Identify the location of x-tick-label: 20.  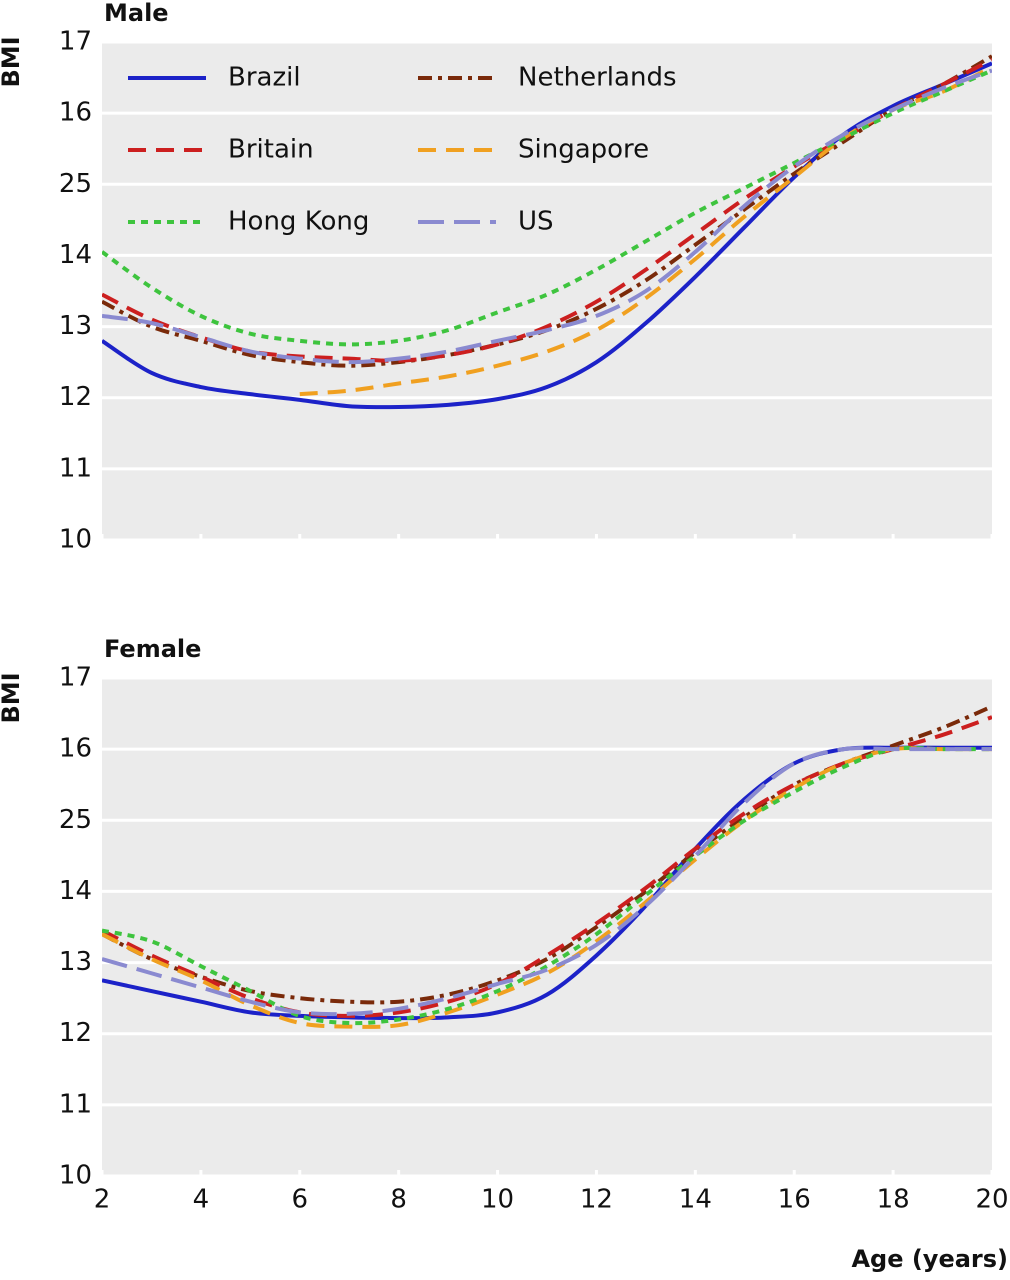
(991, 1200).